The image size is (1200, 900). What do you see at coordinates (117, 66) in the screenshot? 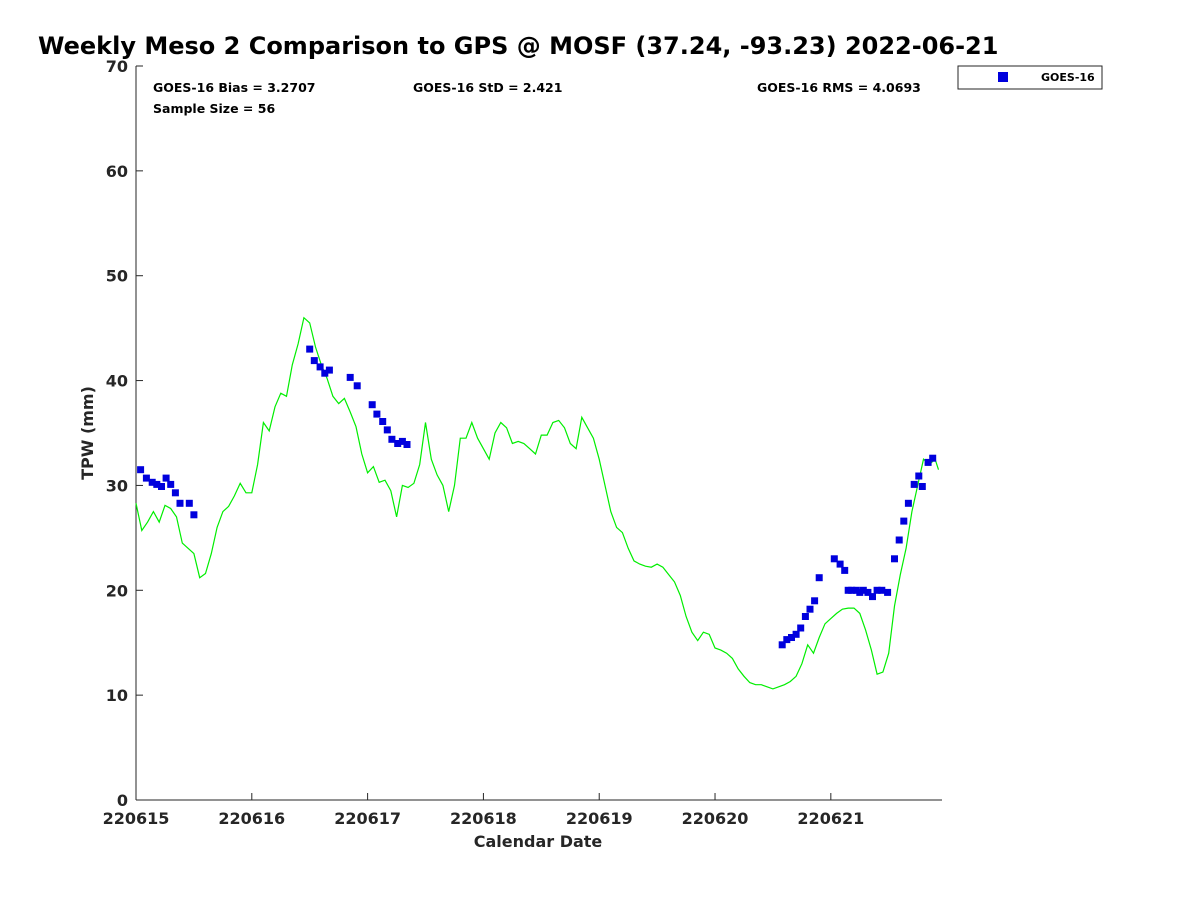
I see `y-tick-label: 70` at bounding box center [117, 66].